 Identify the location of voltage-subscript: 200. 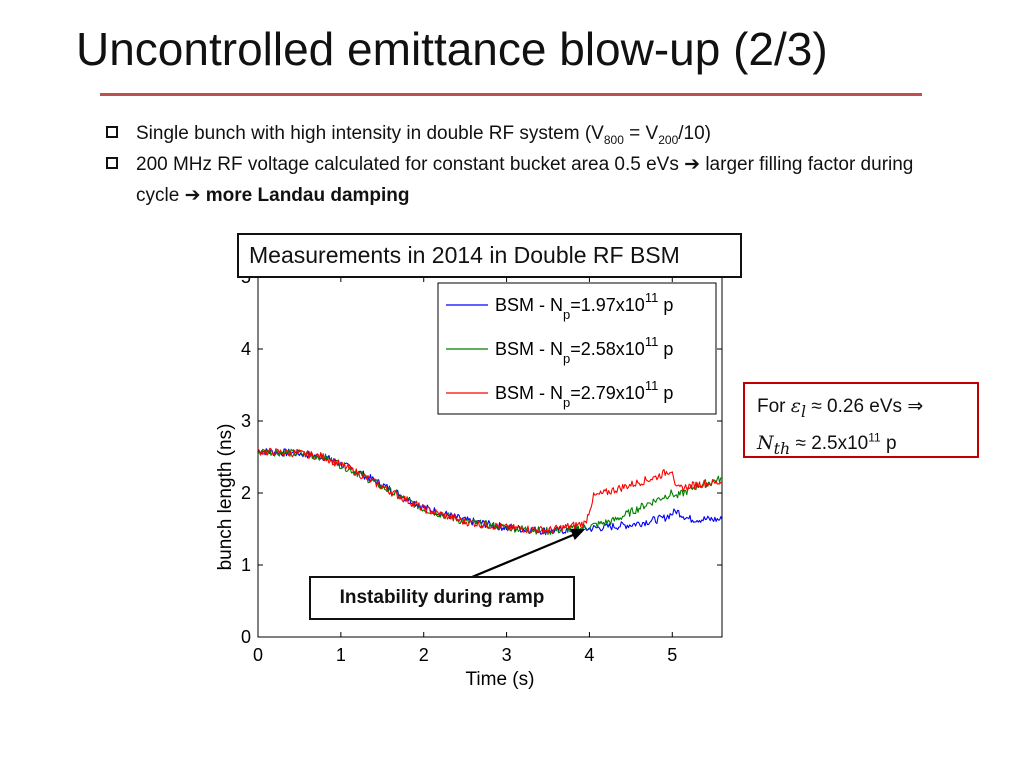
(668, 139).